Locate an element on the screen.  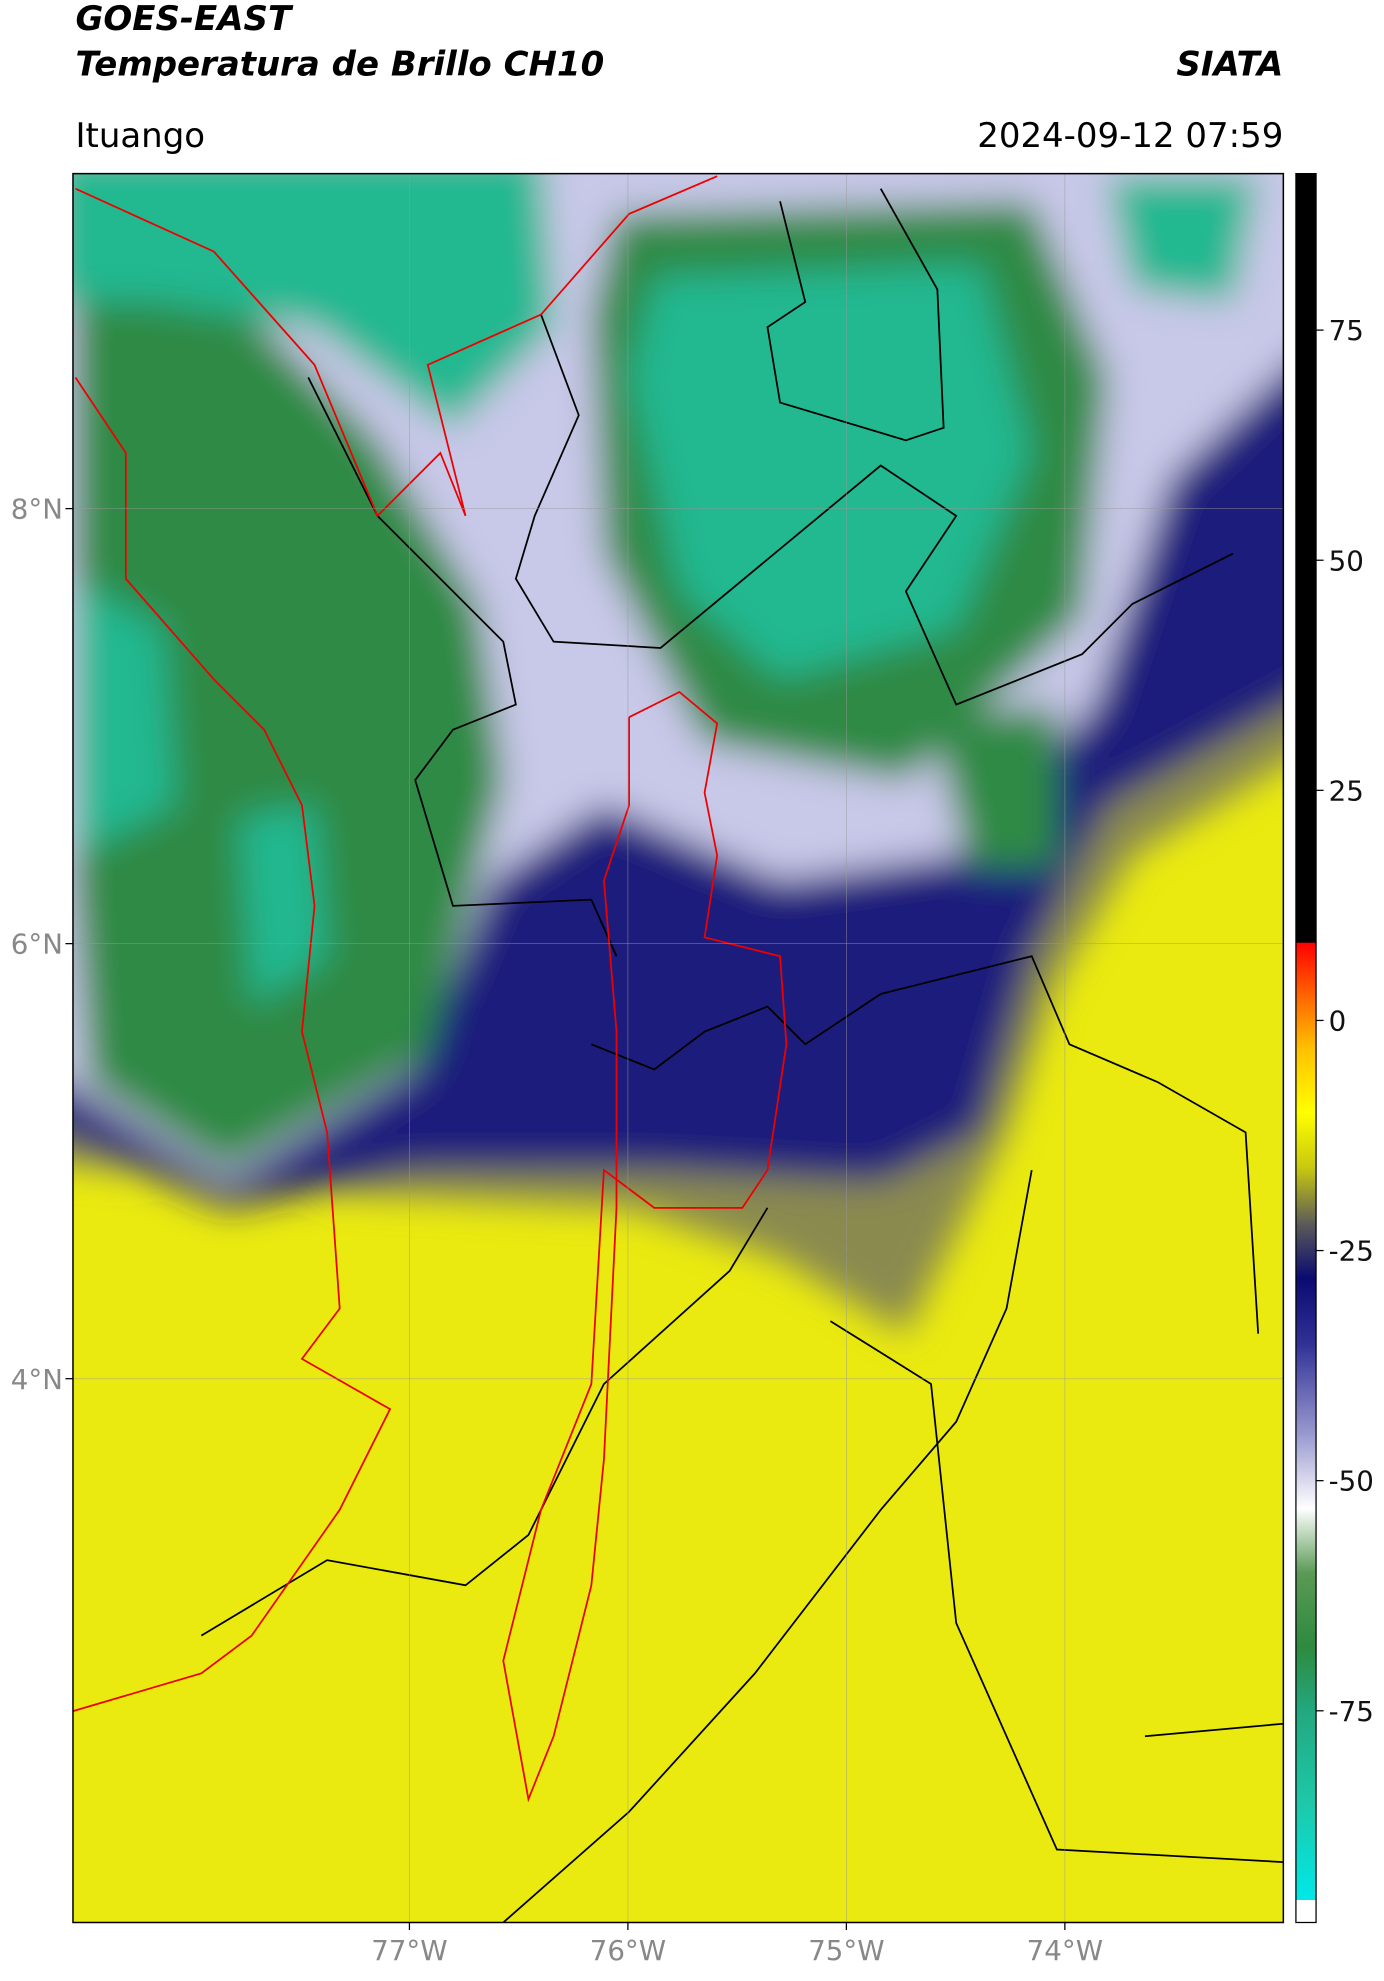
y-tick-label: 4°N is located at coordinates (37, 1379).